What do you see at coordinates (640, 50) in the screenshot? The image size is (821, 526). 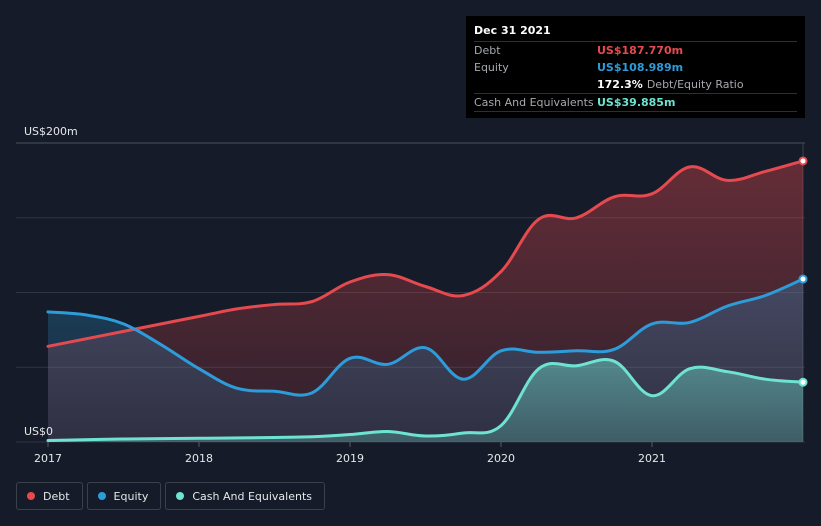 I see `tooltip-debt-value: US$187.770m` at bounding box center [640, 50].